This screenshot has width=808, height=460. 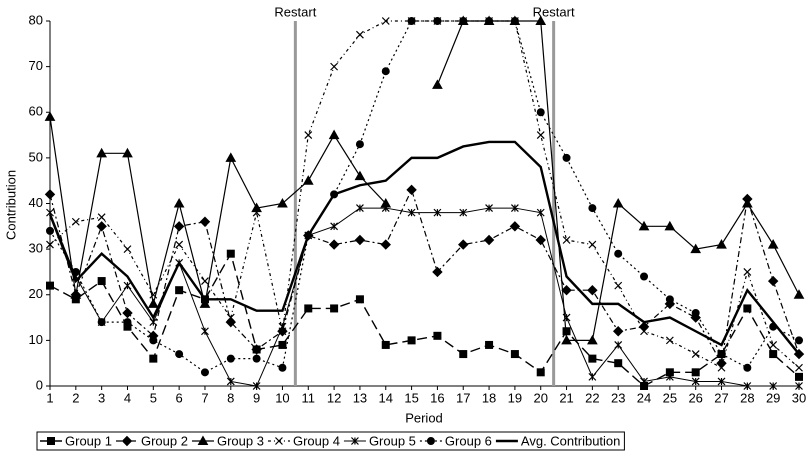 I want to click on x-tick-label: 30, so click(x=799, y=397).